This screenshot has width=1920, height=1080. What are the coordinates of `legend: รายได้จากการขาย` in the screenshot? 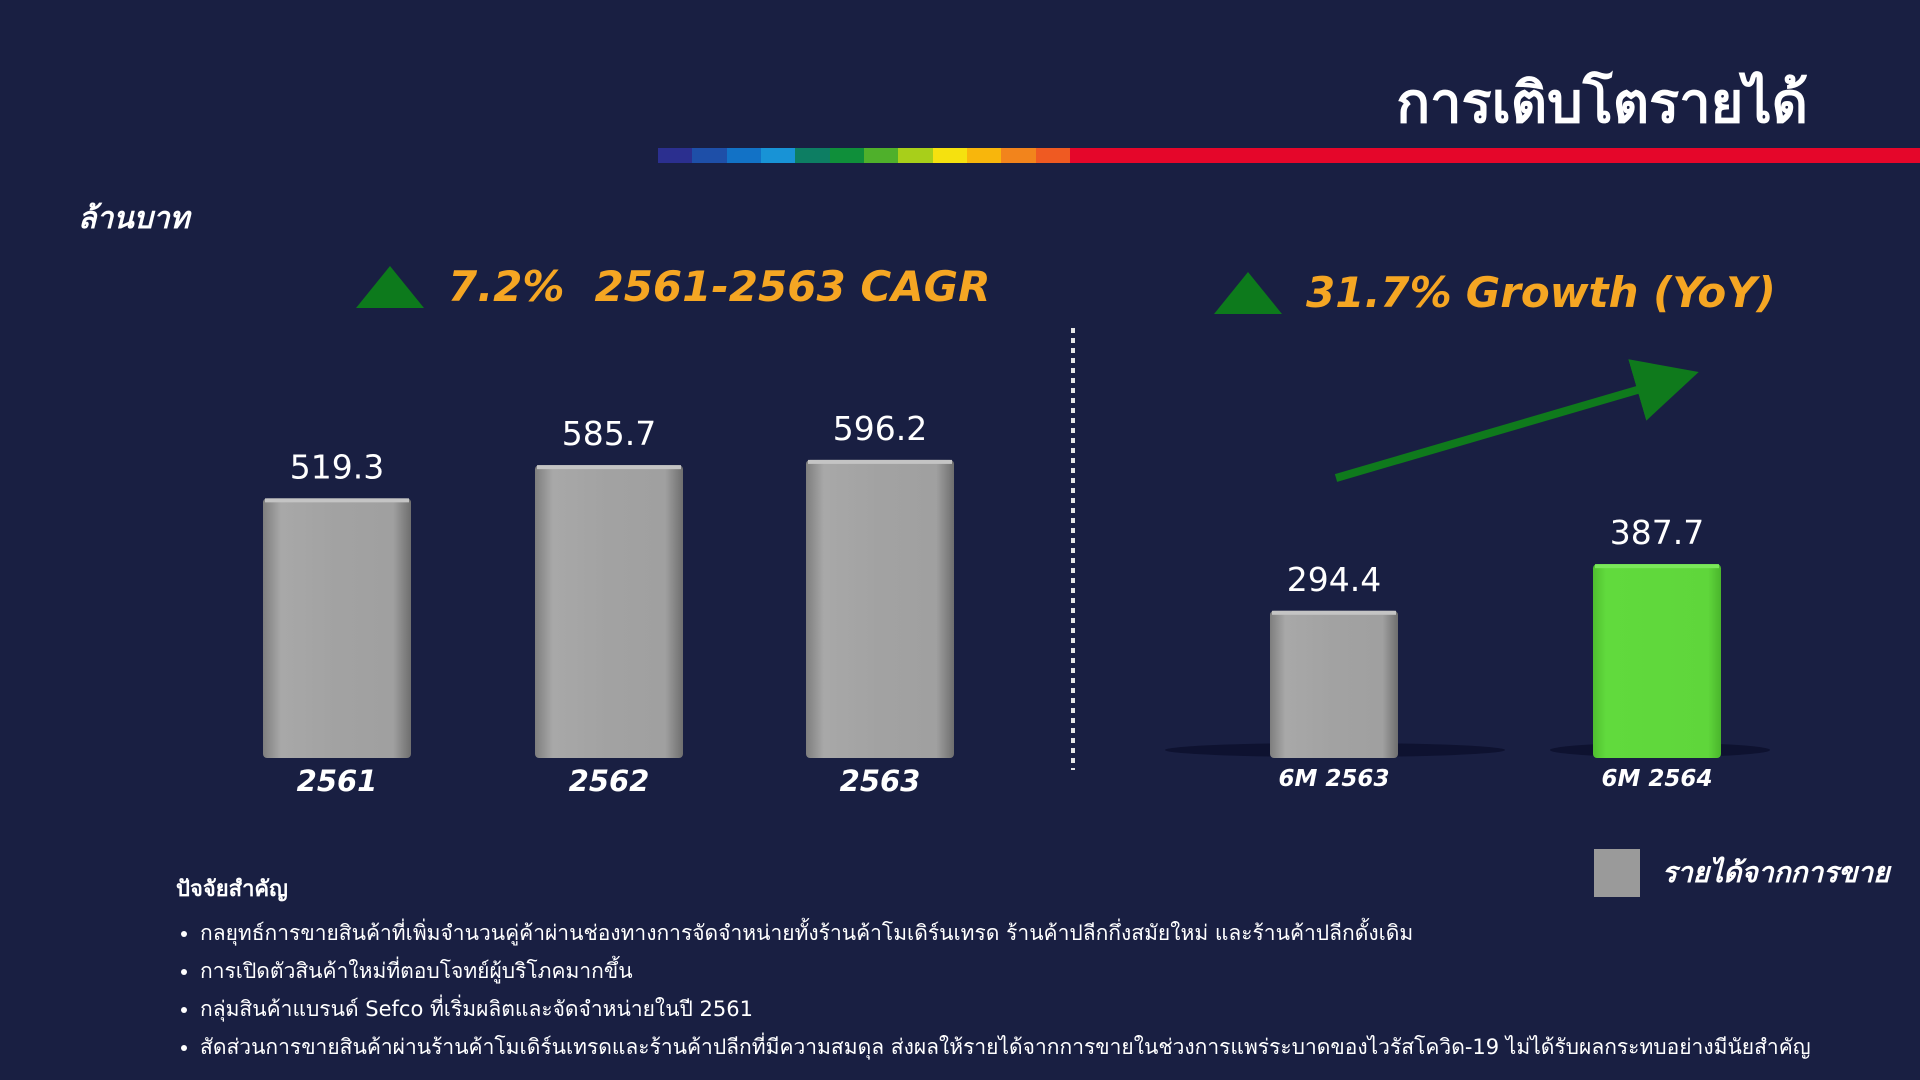 It's located at (1742, 873).